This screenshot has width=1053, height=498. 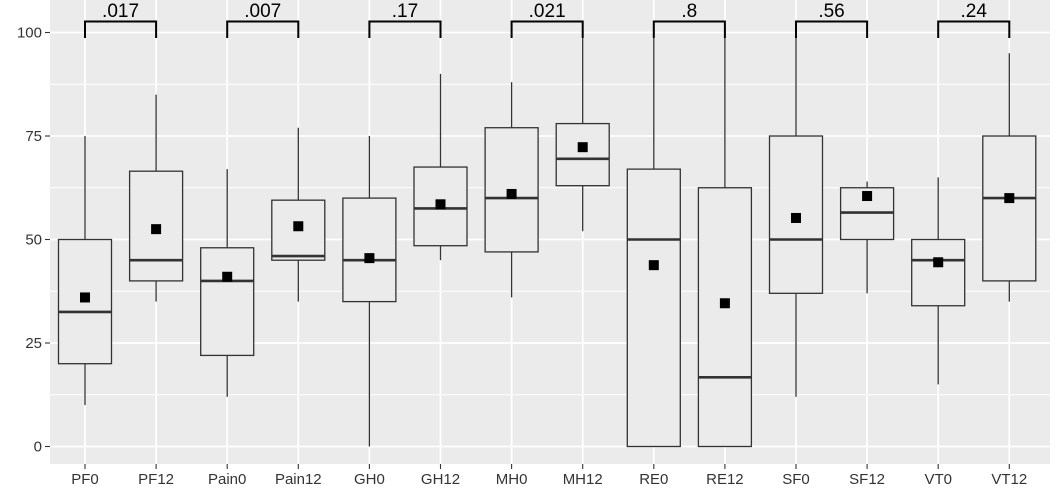 What do you see at coordinates (938, 479) in the screenshot?
I see `x-tick-label: VT0` at bounding box center [938, 479].